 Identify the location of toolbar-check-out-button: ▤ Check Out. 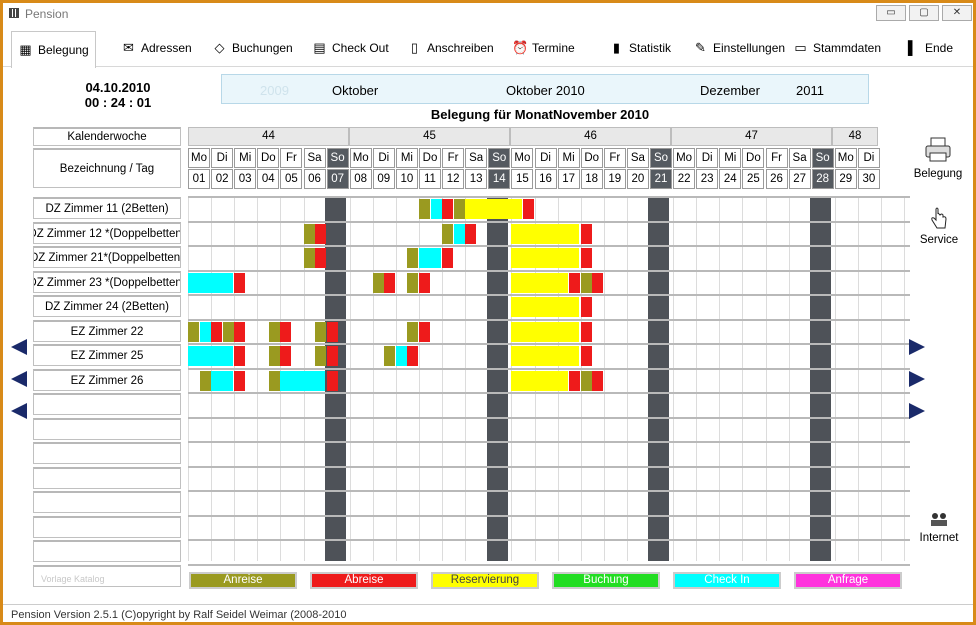
(350, 48).